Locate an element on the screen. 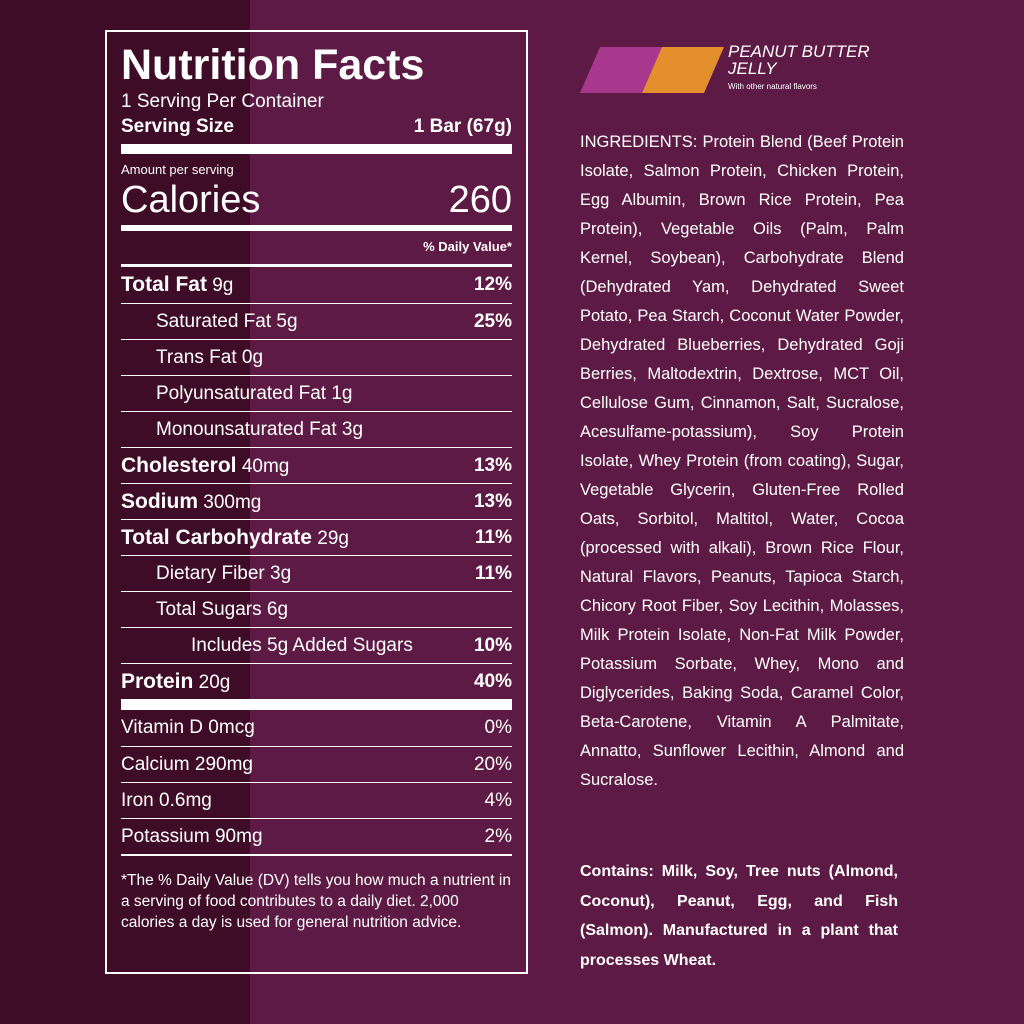 The image size is (1024, 1024). nutrient-row: Polyunsaturated Fat 1g is located at coordinates (316, 393).